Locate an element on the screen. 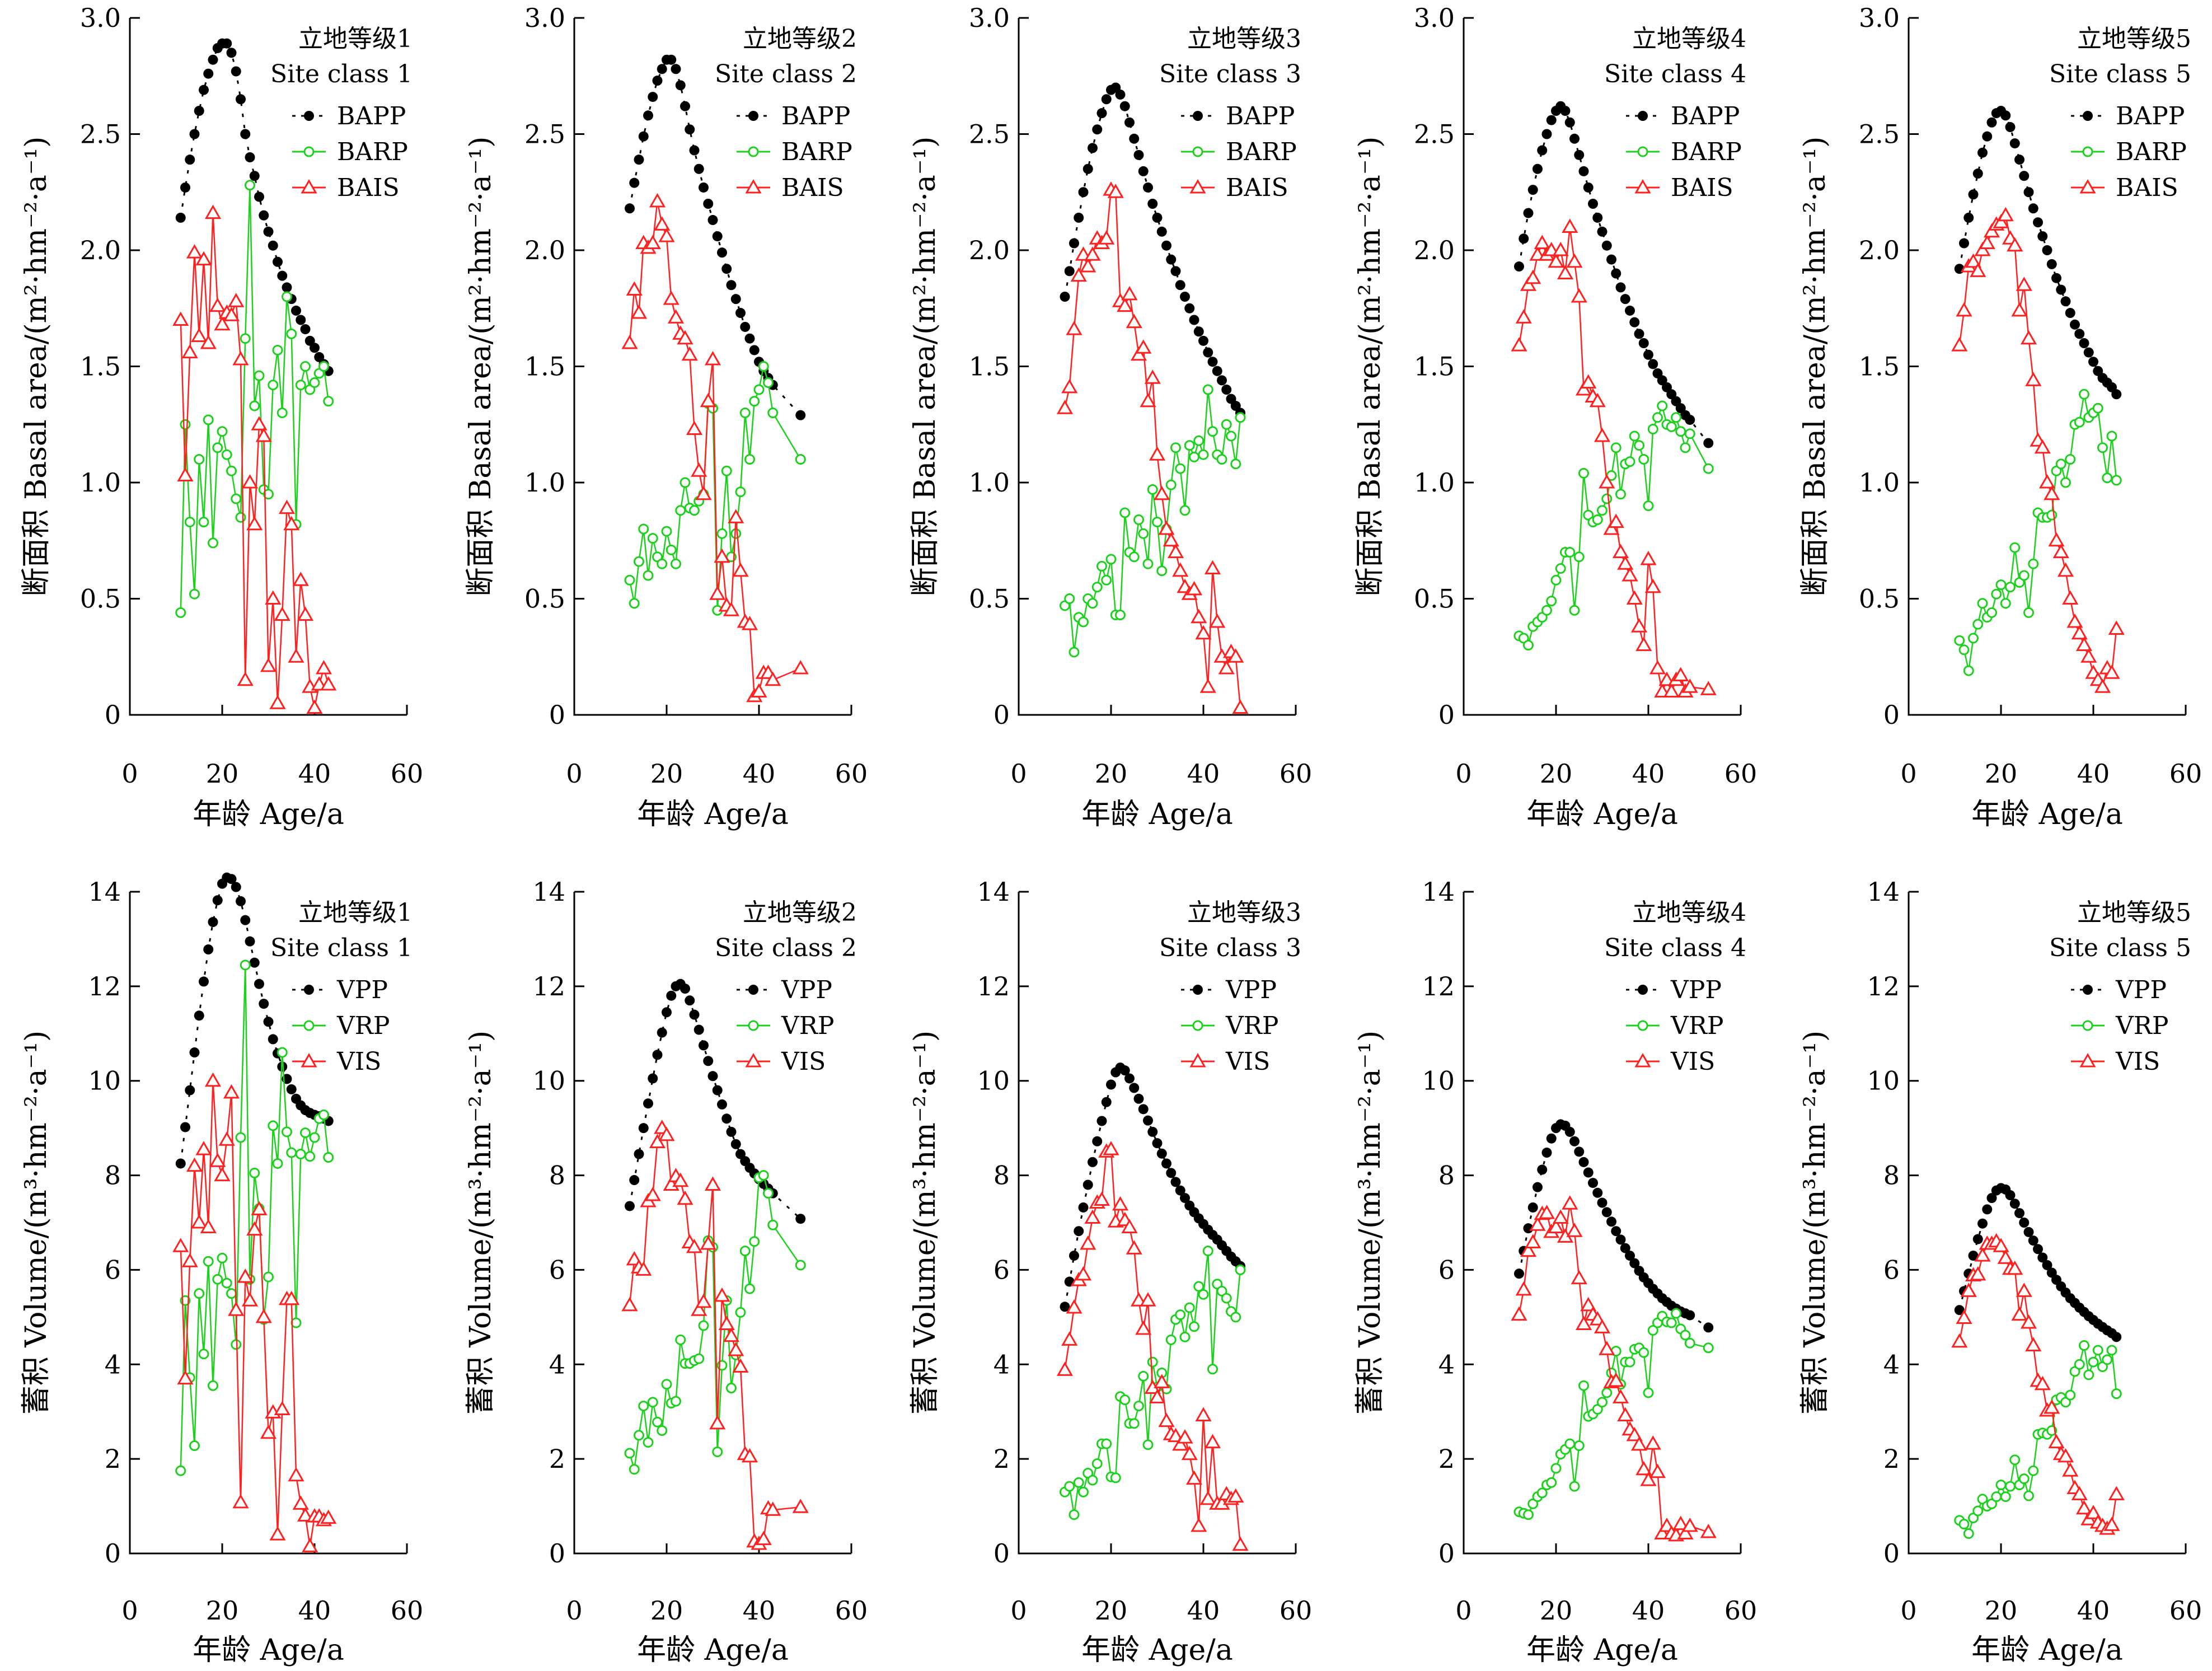 The image size is (2212, 1671). y-tick-label: 3.0 is located at coordinates (544, 18).